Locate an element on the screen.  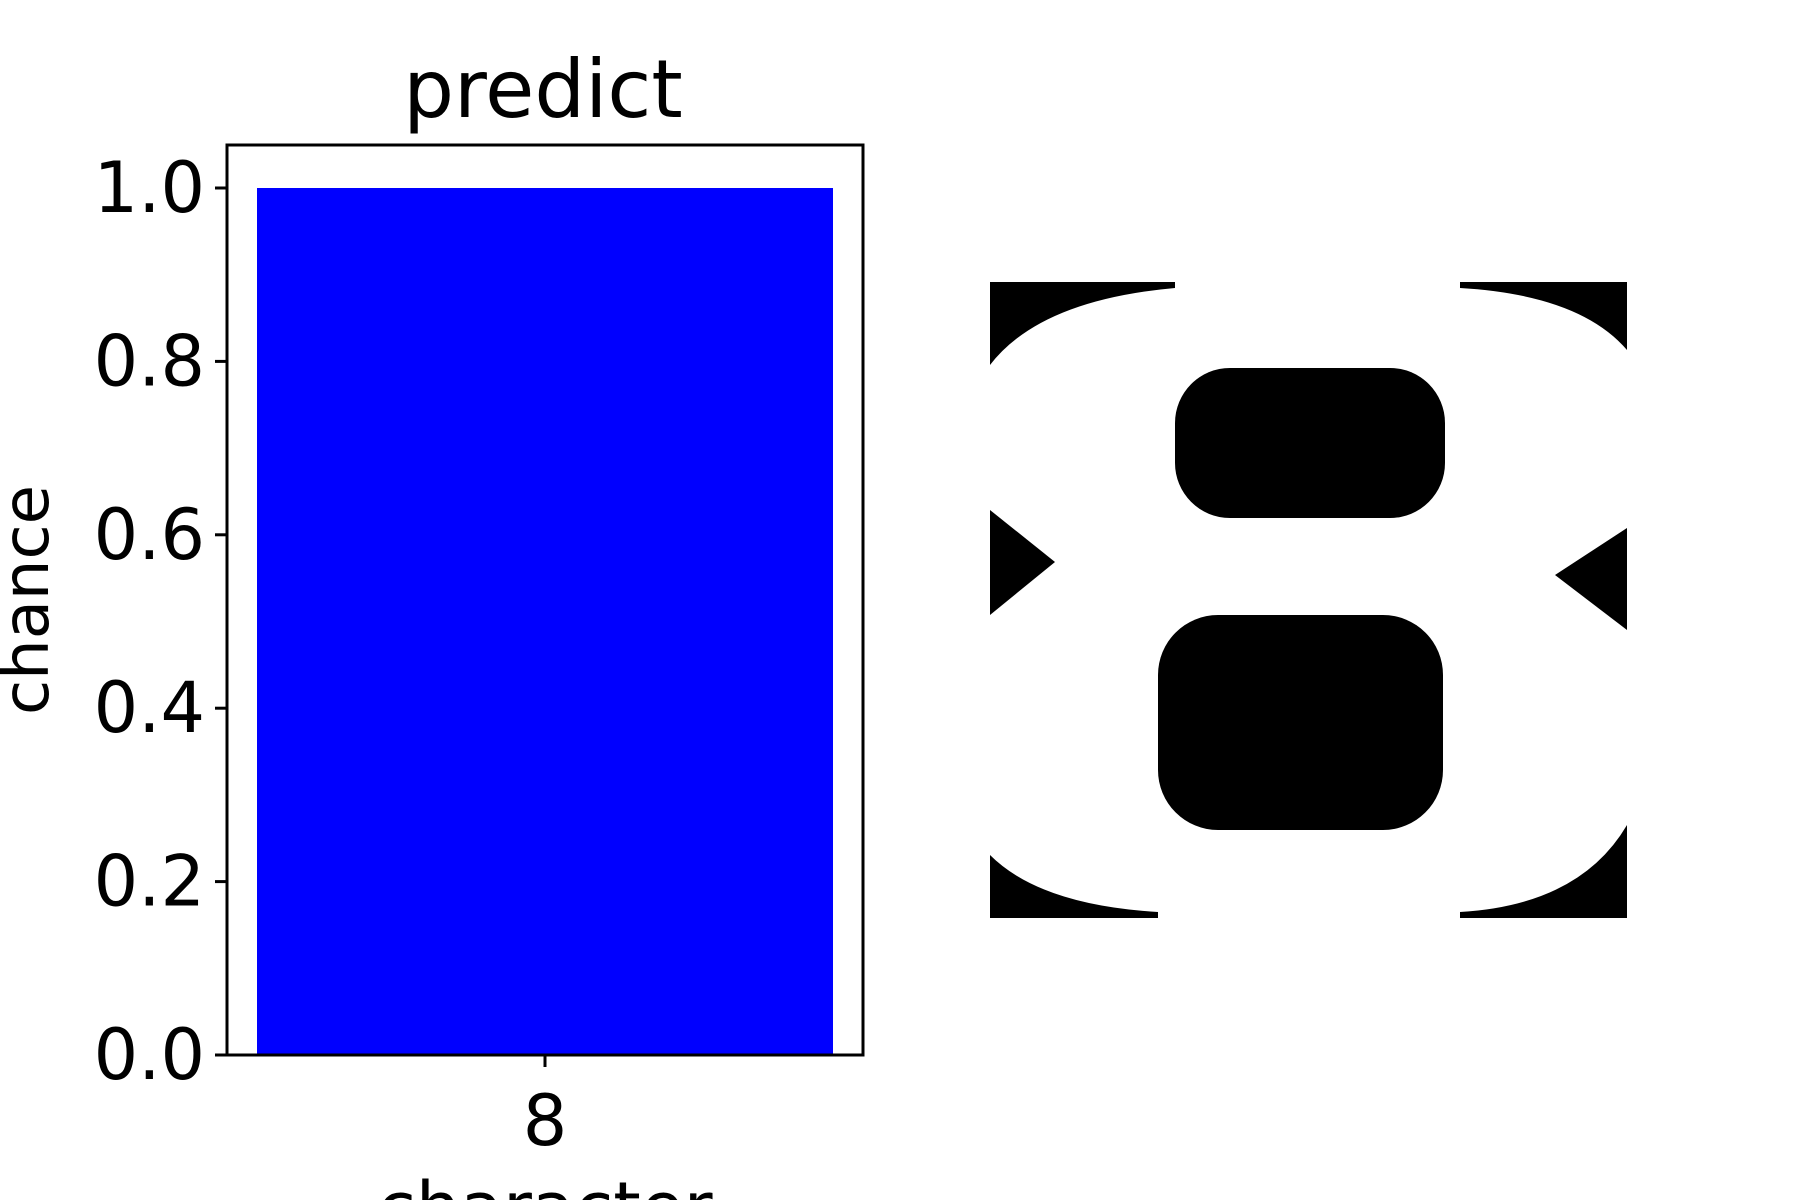
y-tick-label: 0.4 is located at coordinates (149, 708).